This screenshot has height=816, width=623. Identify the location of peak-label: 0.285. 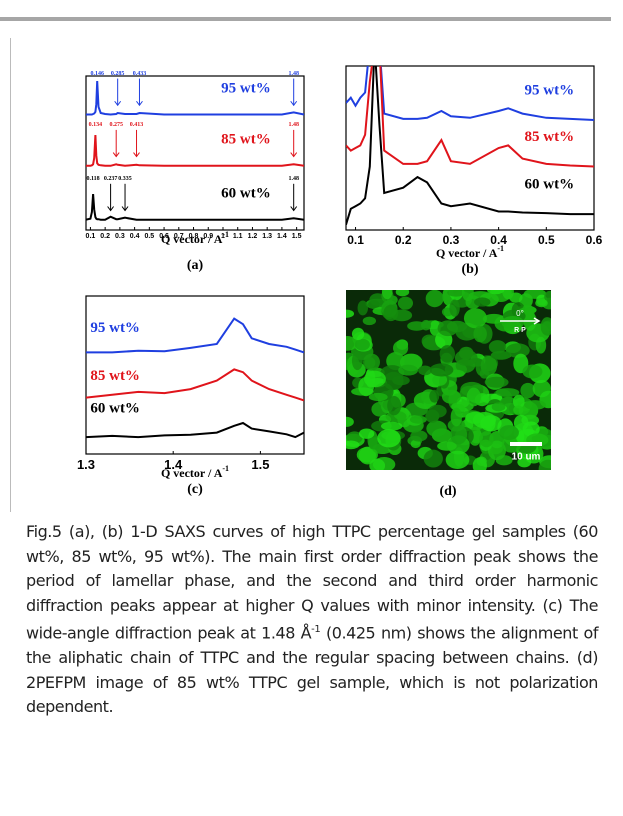
(118, 74).